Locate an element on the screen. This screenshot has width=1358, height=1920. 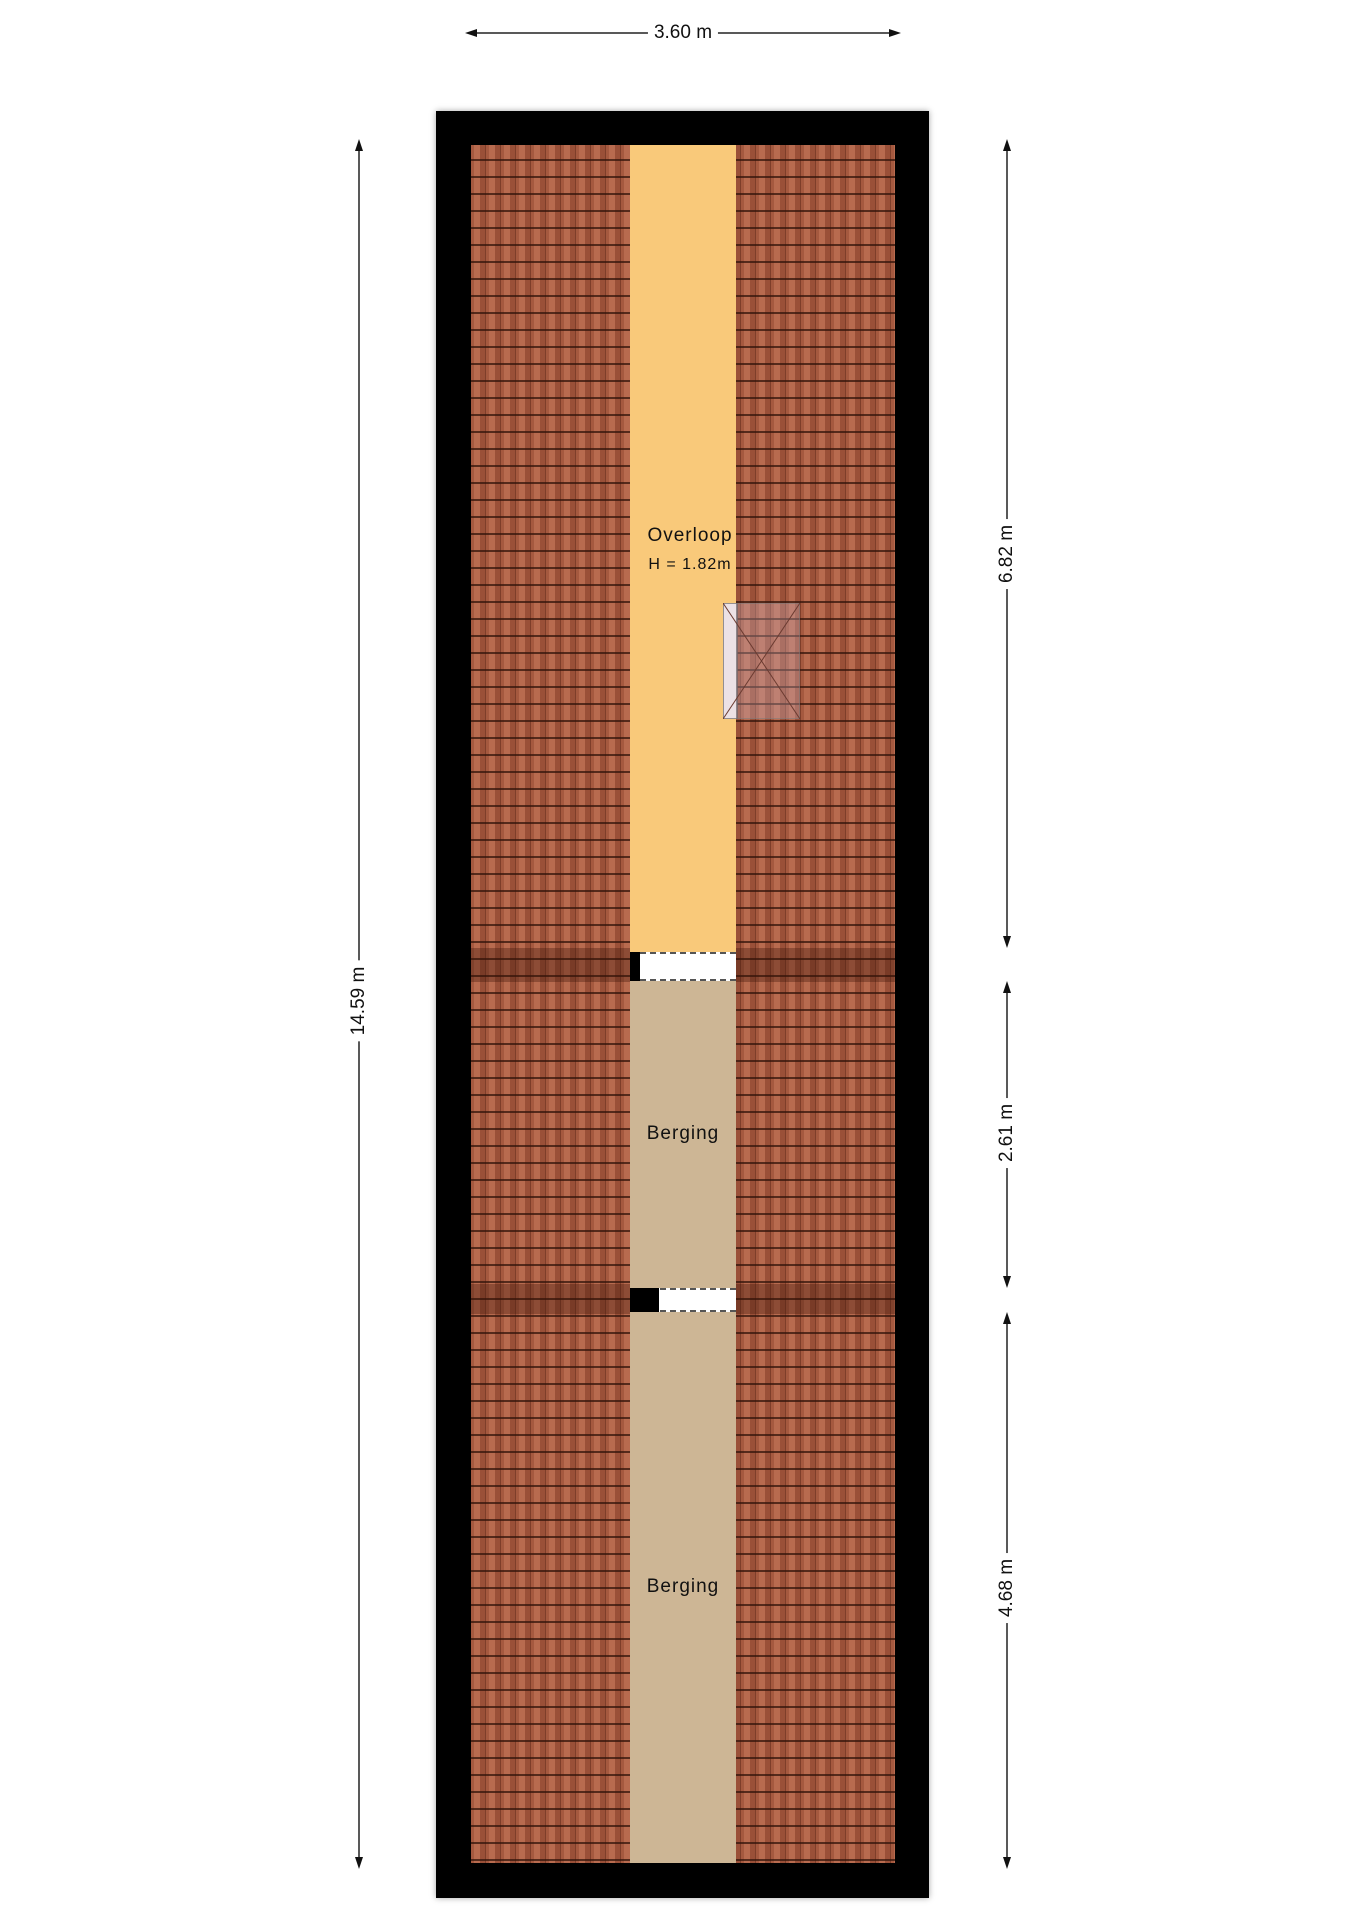
skylight-window is located at coordinates (761, 661).